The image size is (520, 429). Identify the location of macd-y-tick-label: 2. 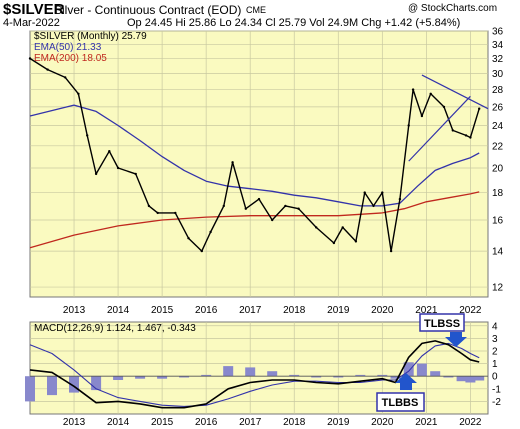
(495, 351).